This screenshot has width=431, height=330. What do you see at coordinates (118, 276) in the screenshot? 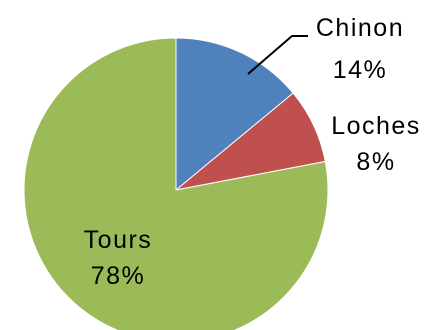
I see `slice-value-label-tours: 78%` at bounding box center [118, 276].